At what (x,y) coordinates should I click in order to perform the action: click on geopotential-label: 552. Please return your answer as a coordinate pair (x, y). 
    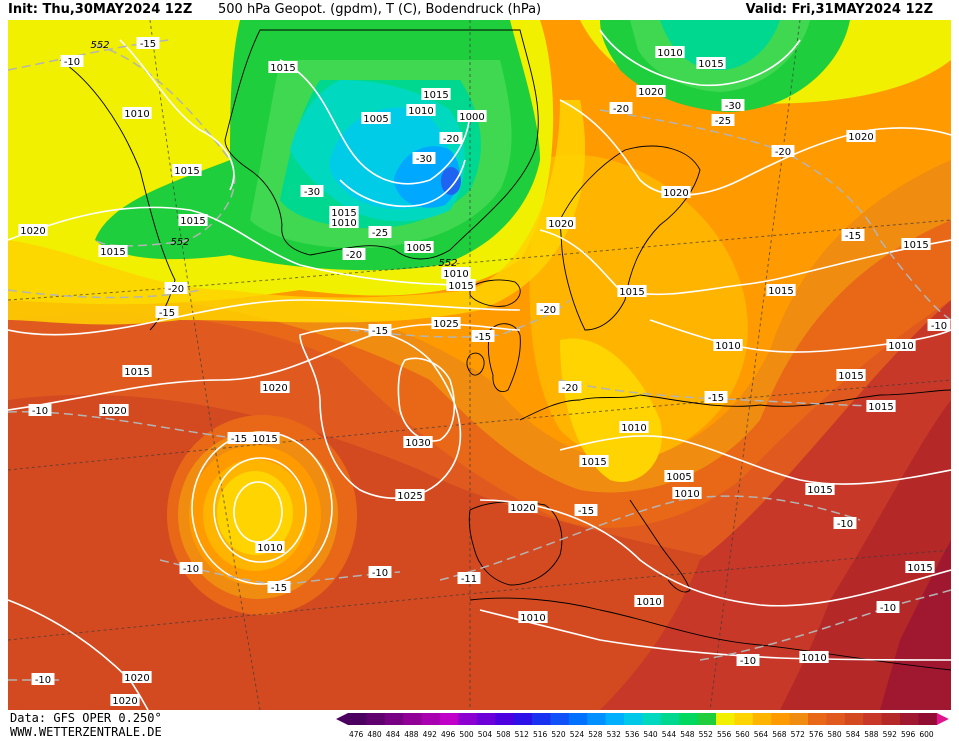
    Looking at the image, I should click on (179, 242).